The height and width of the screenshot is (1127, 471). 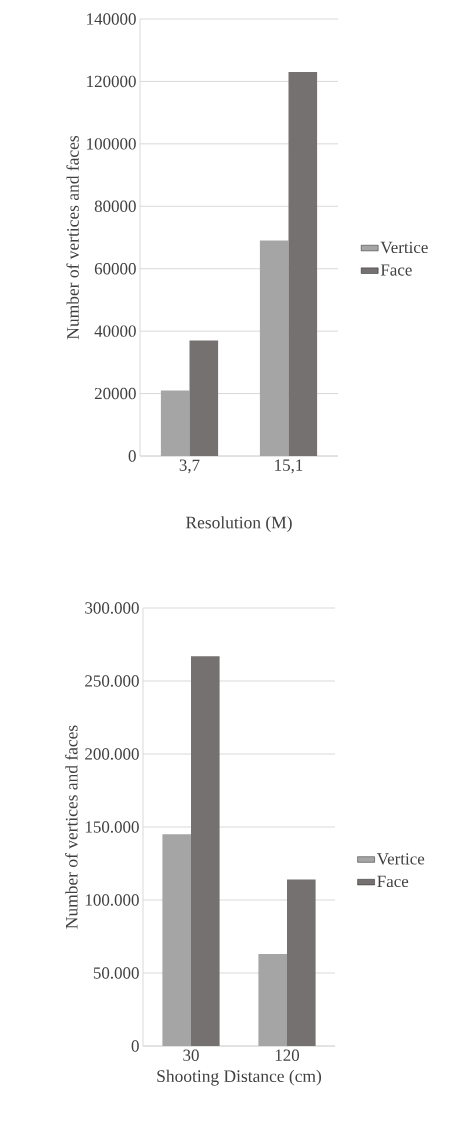 I want to click on y-tick-label: 100.000, so click(x=112, y=900).